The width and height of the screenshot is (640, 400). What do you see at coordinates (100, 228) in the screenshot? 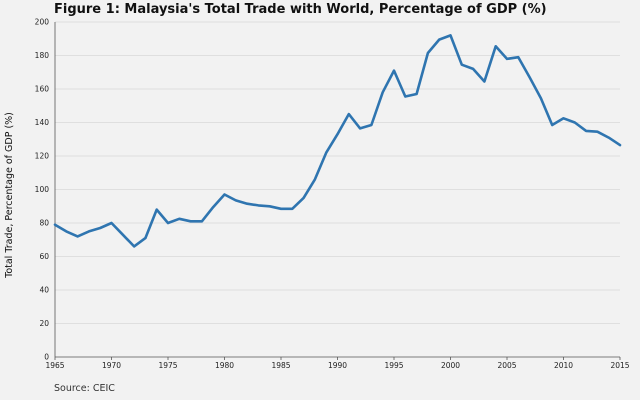
I see `data-point-1969` at bounding box center [100, 228].